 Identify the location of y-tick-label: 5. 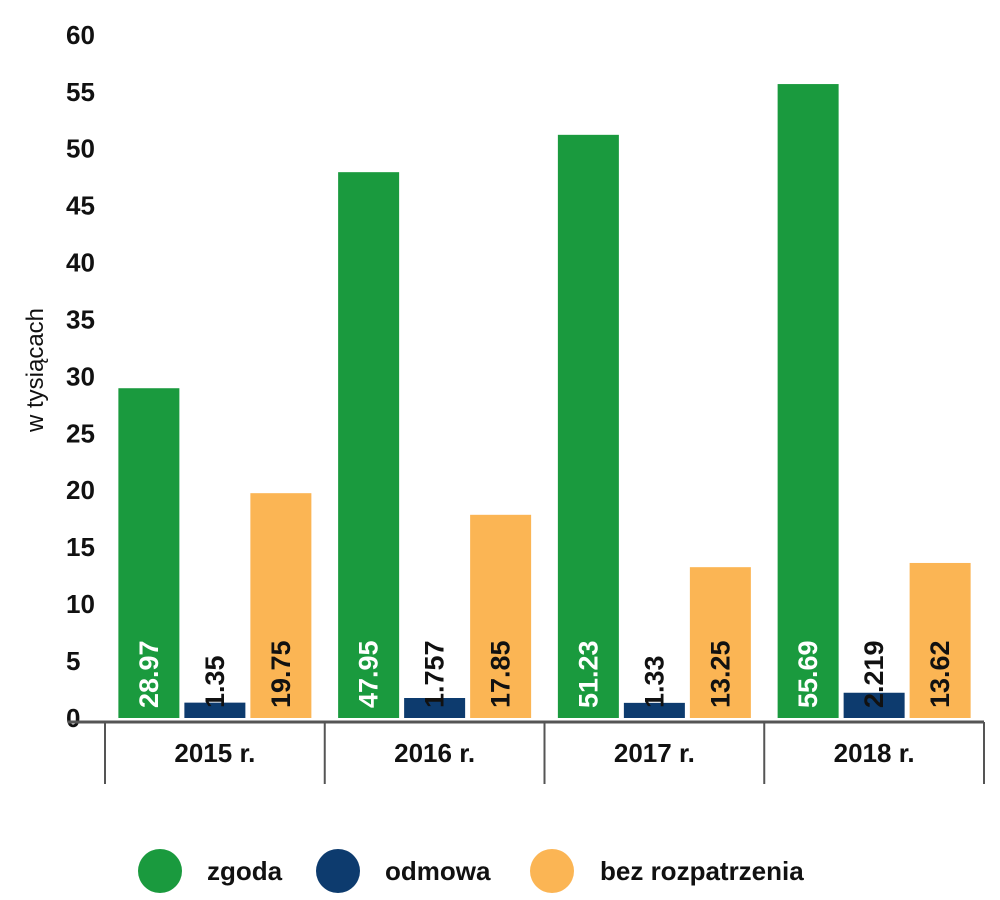
(73, 661).